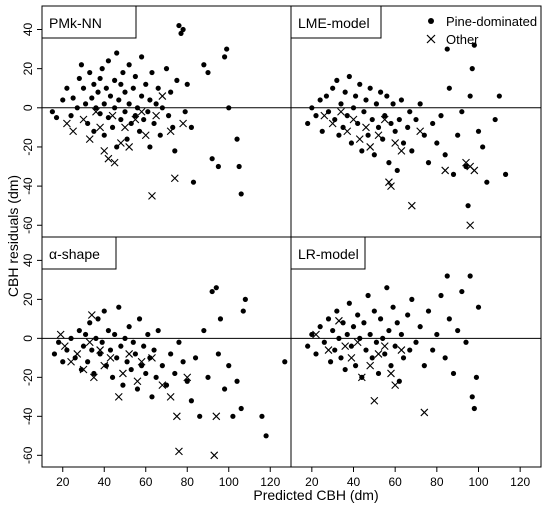  Describe the element at coordinates (13, 236) in the screenshot. I see `y-axis-label: CBH residuals (dm)` at that location.